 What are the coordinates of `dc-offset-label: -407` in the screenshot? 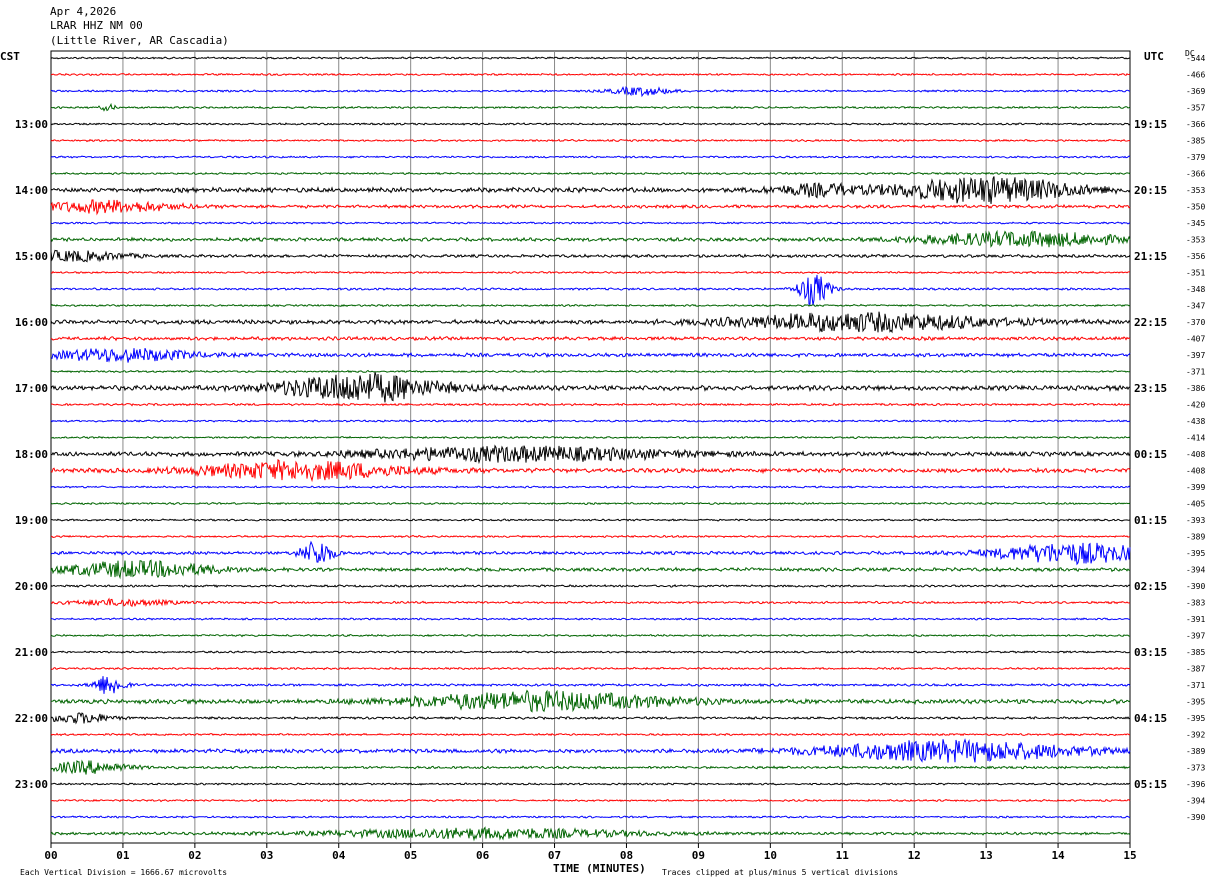 It's located at (1195, 339).